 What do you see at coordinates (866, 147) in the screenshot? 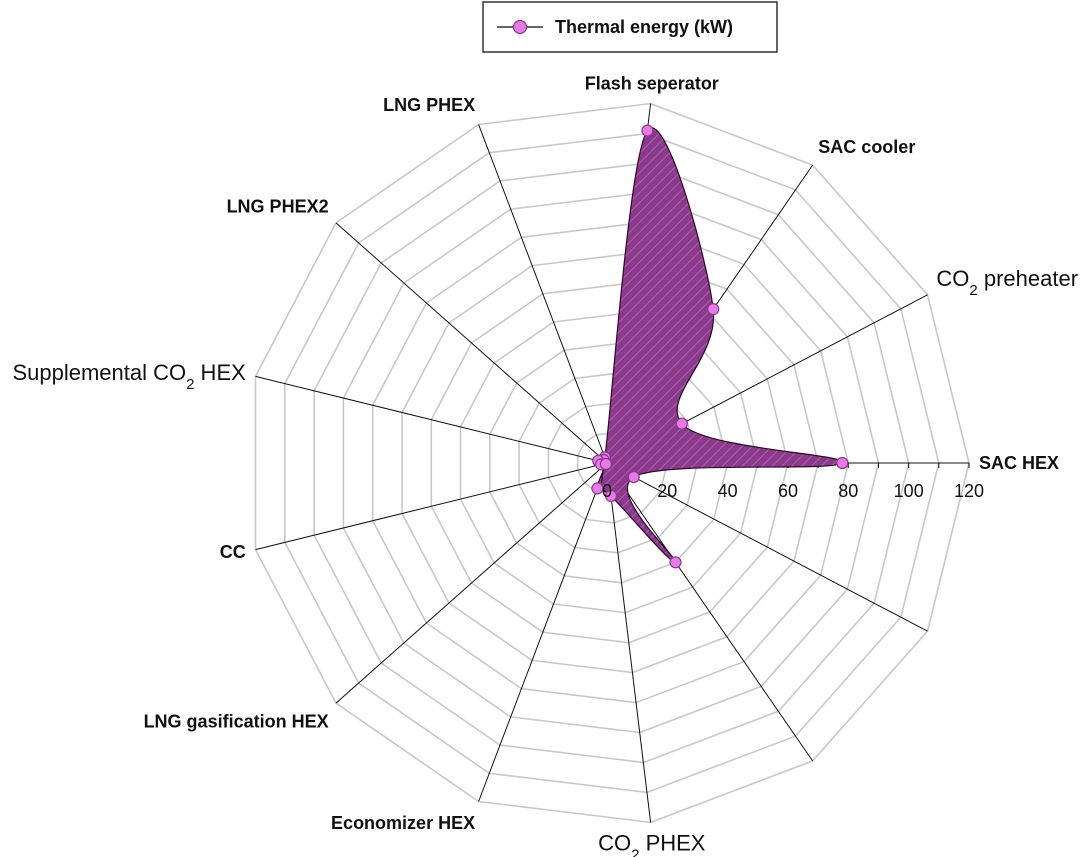
I see `category-label-2: SAC cooler` at bounding box center [866, 147].